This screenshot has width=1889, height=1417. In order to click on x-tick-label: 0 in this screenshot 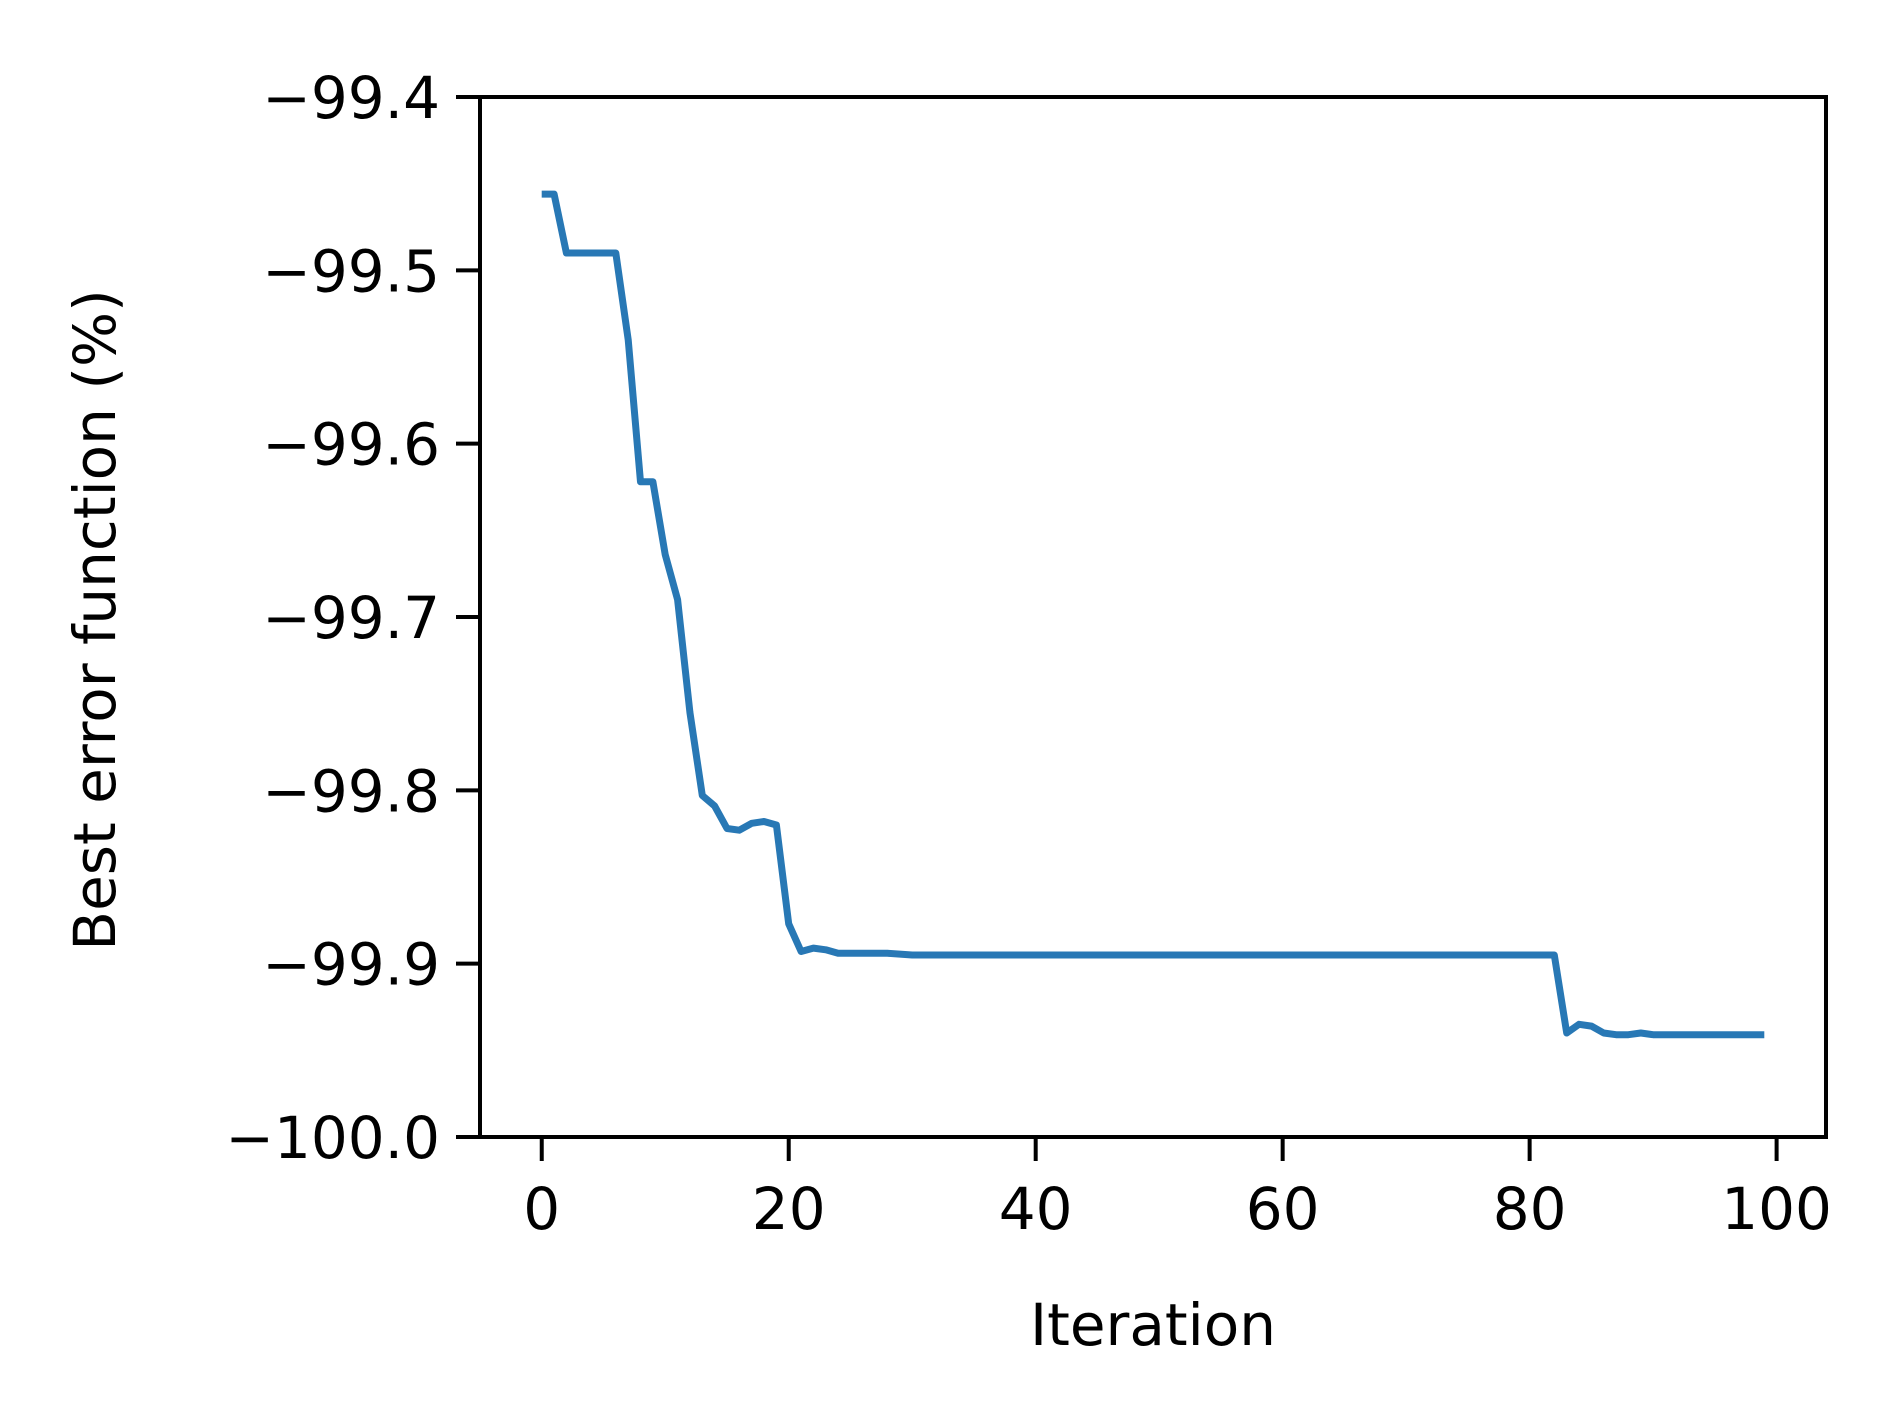, I will do `click(541, 1209)`.